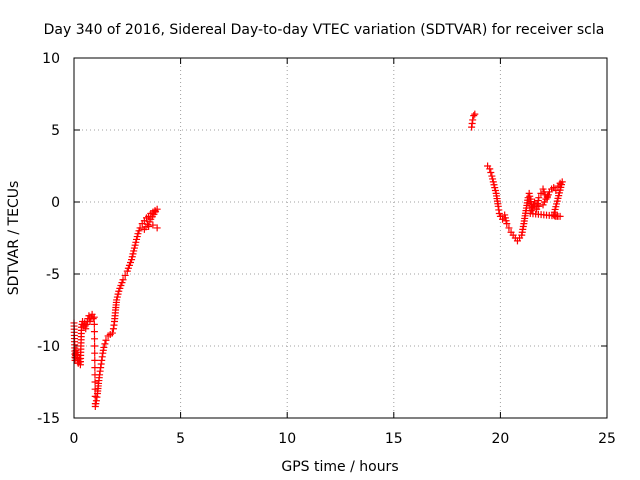 This screenshot has width=640, height=480. What do you see at coordinates (48, 419) in the screenshot?
I see `y-tick-label: -15` at bounding box center [48, 419].